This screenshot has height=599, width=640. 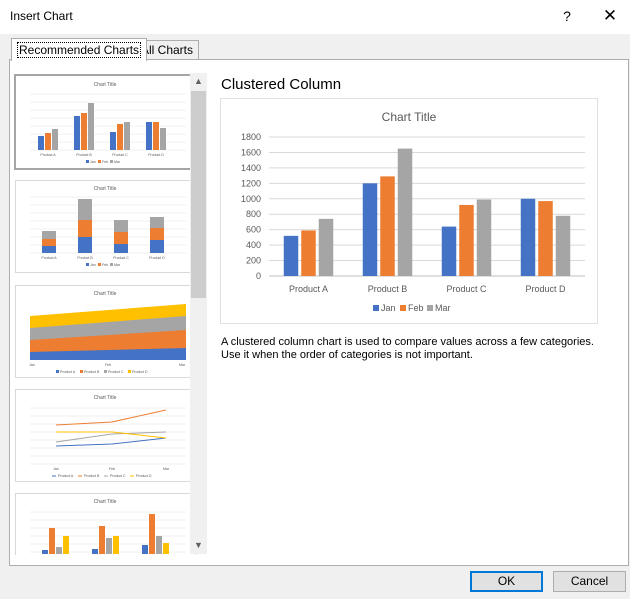 I want to click on legend-label: Jan, so click(x=388, y=308).